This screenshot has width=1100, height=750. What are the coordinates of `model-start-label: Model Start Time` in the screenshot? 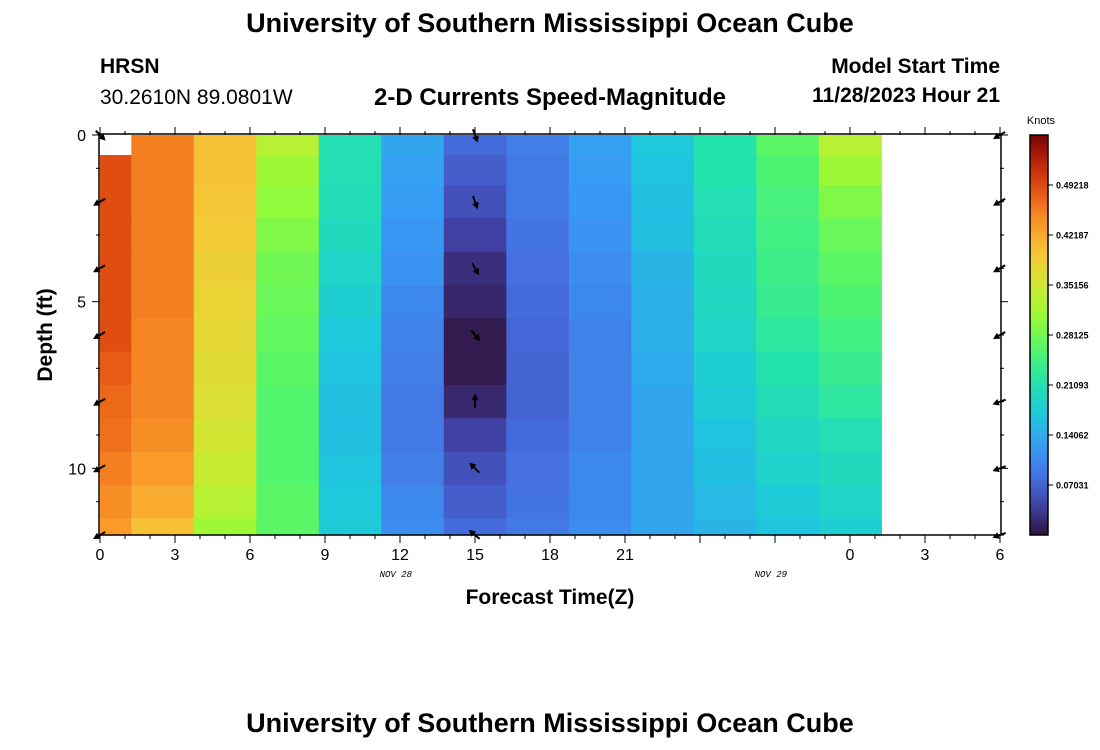 It's located at (915, 66).